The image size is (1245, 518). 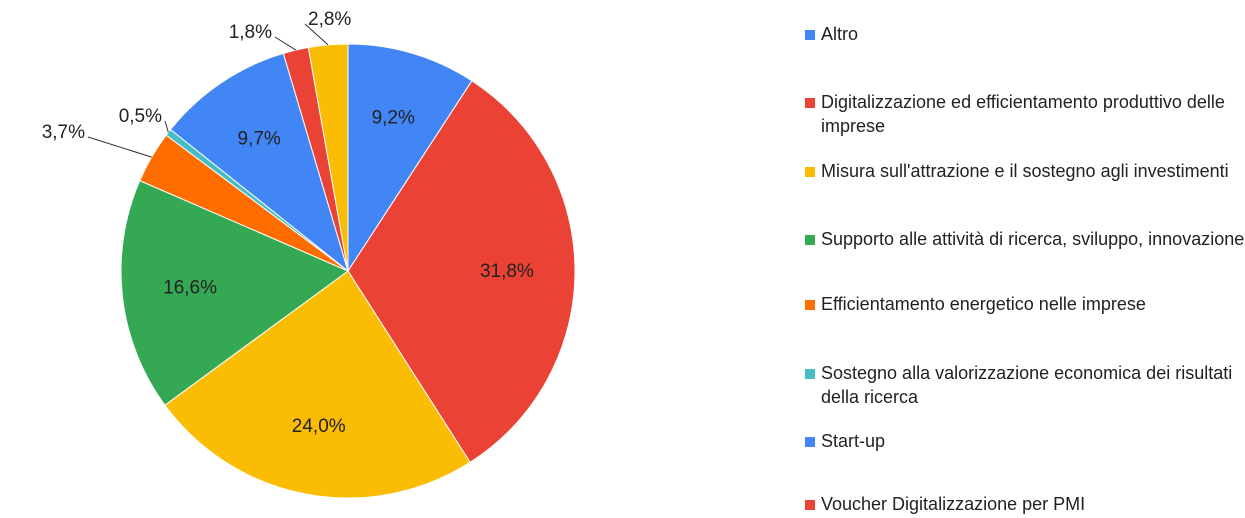 I want to click on legend-item: Start-up, so click(x=1025, y=441).